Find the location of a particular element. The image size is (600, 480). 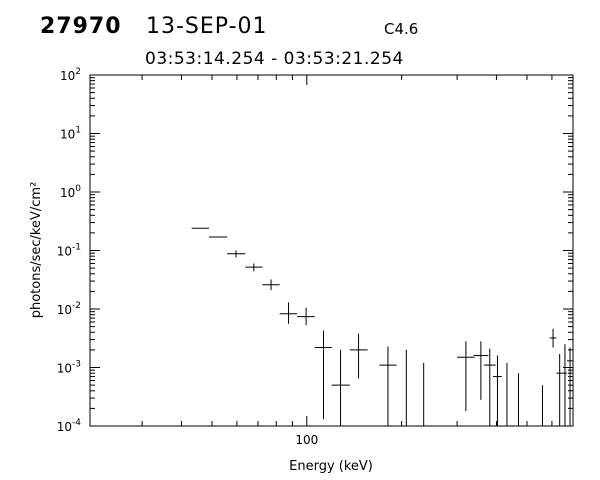

x-tick-labels: 100 is located at coordinates (306, 440).